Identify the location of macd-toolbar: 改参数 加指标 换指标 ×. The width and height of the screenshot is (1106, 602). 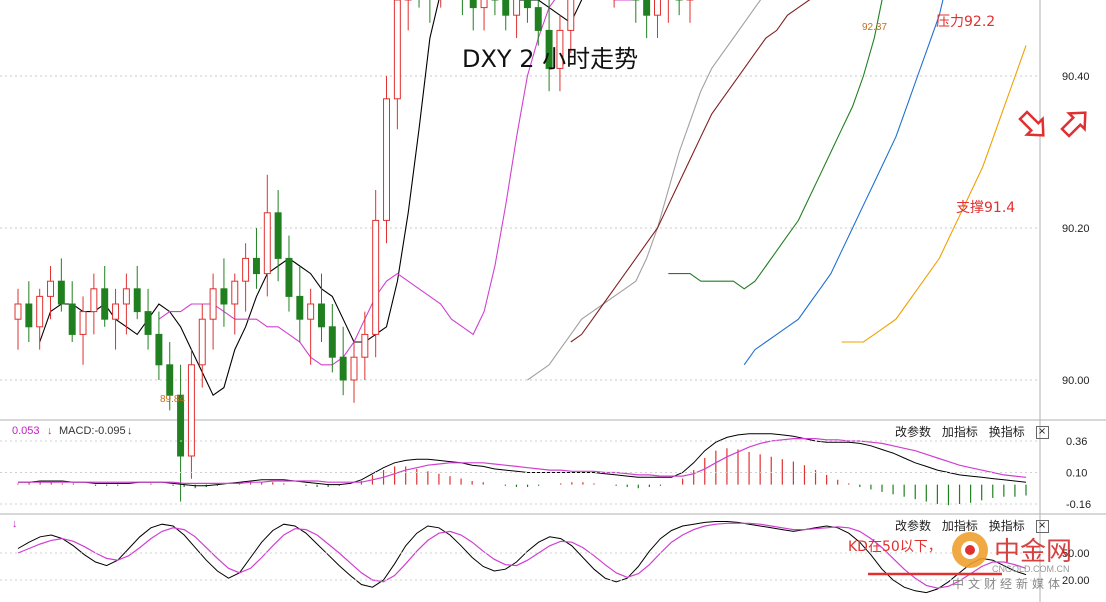
(968, 431).